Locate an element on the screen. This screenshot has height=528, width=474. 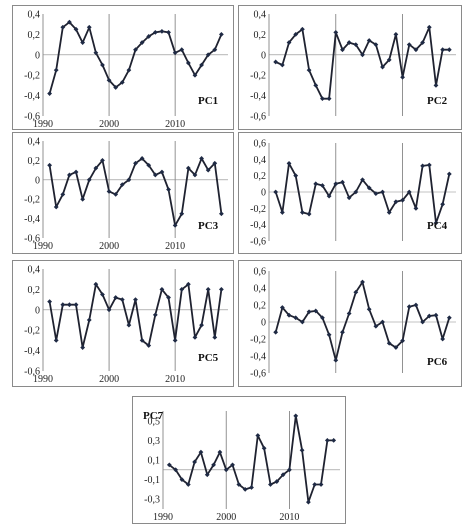
panel-label: PC2 is located at coordinates (437, 101).